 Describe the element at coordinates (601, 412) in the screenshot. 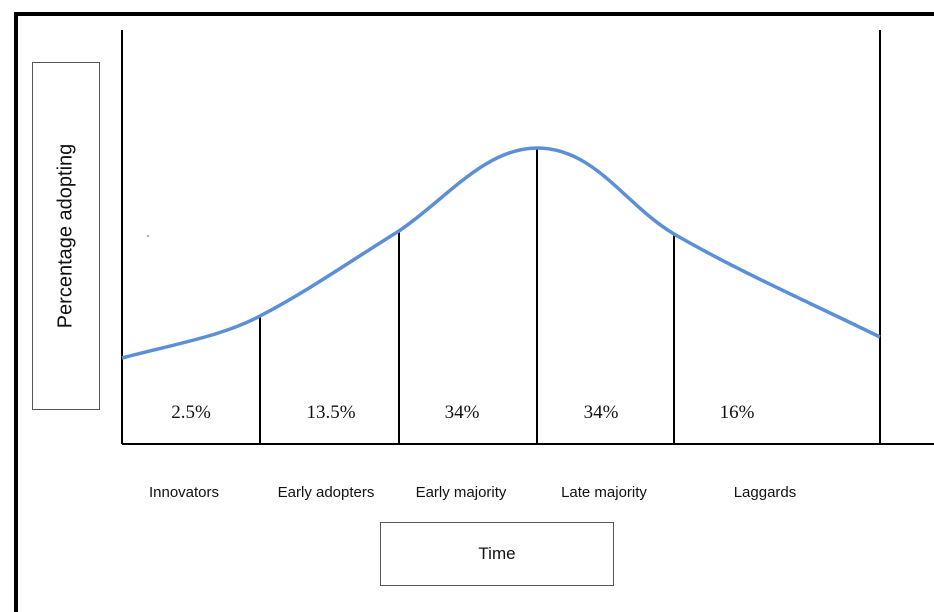

I see `percent-label-late-majority: 34%` at that location.